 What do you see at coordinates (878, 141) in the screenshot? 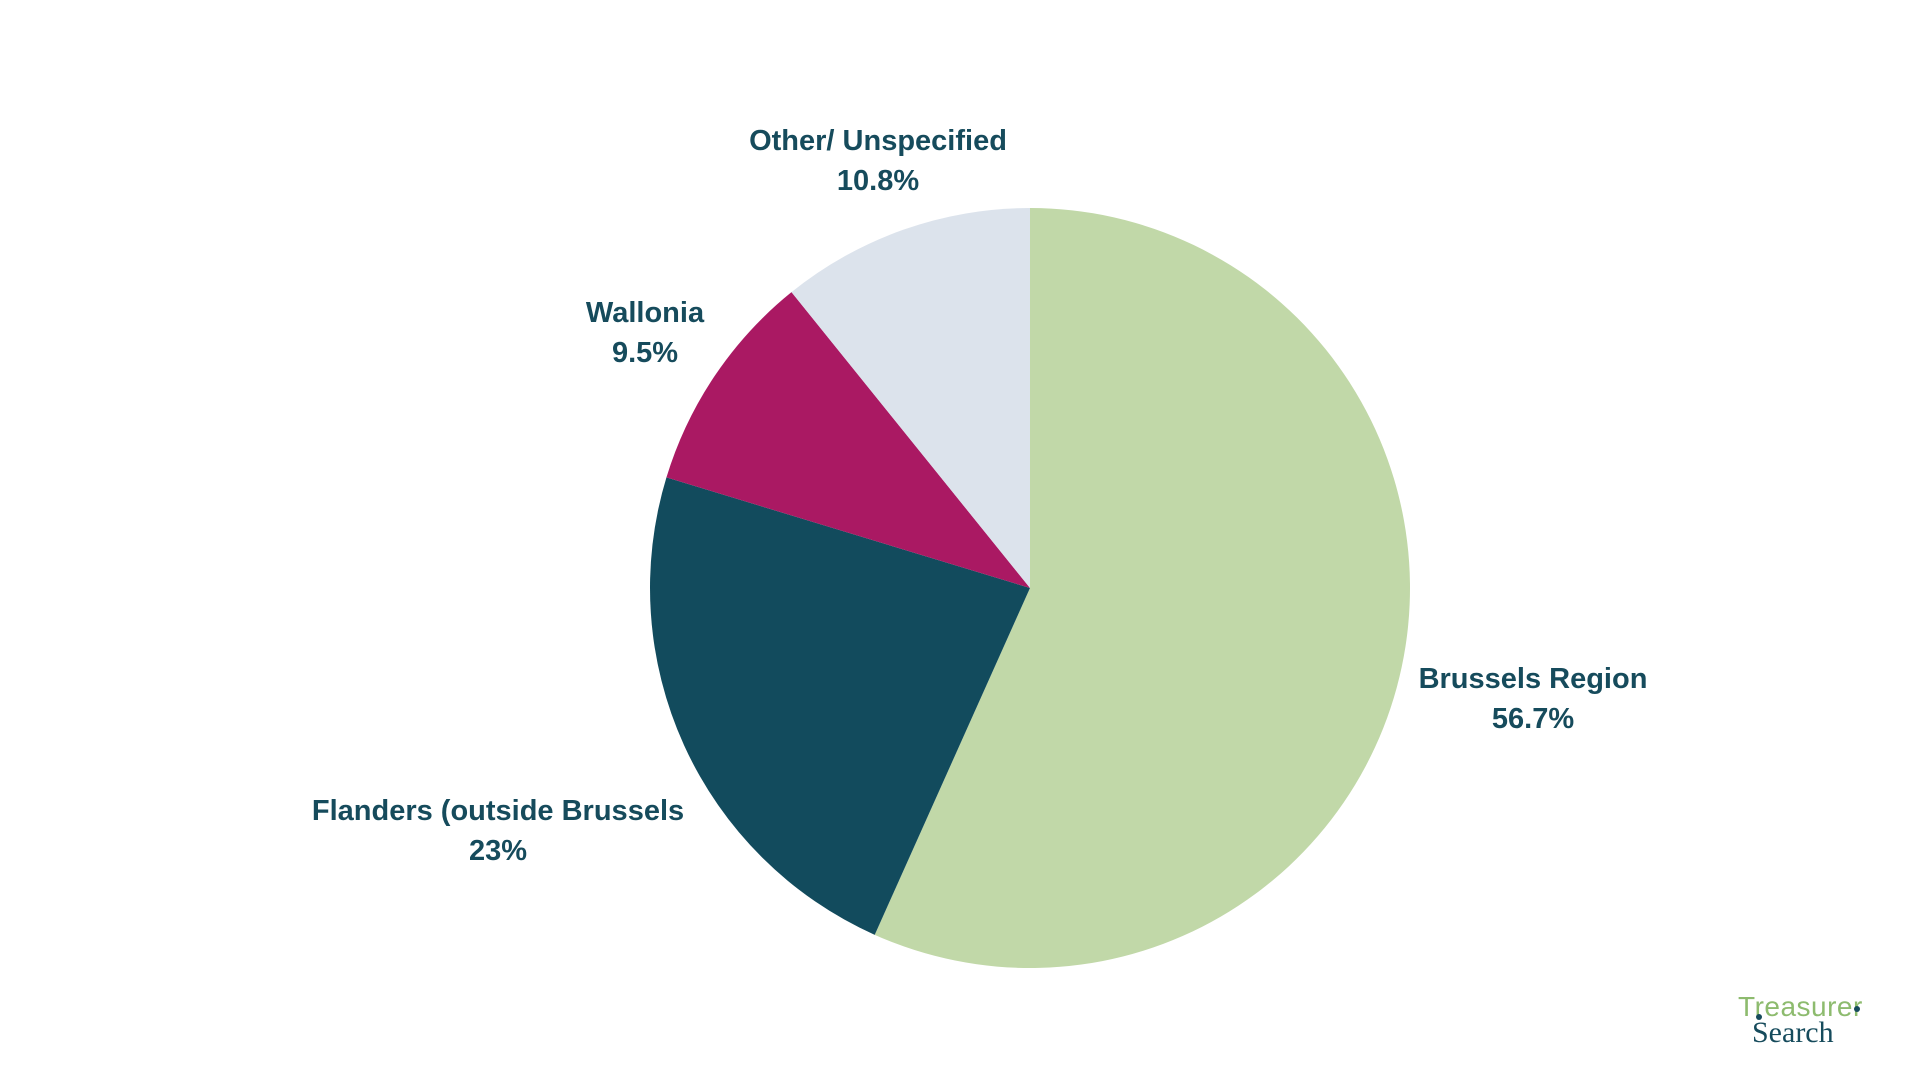
I see `slice-label-other-unspecified: Other/ Unspecified` at bounding box center [878, 141].